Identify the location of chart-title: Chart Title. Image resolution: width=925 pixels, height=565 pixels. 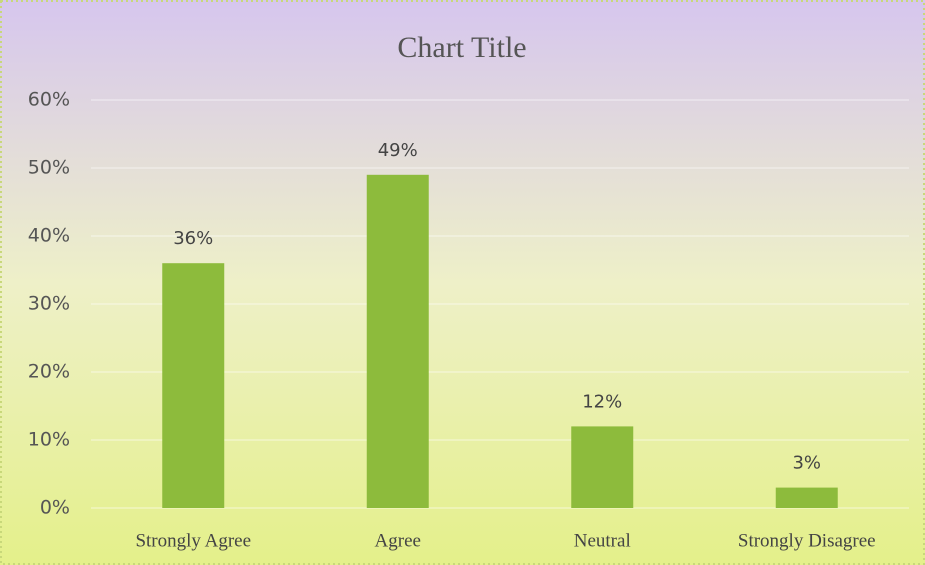
(461, 47).